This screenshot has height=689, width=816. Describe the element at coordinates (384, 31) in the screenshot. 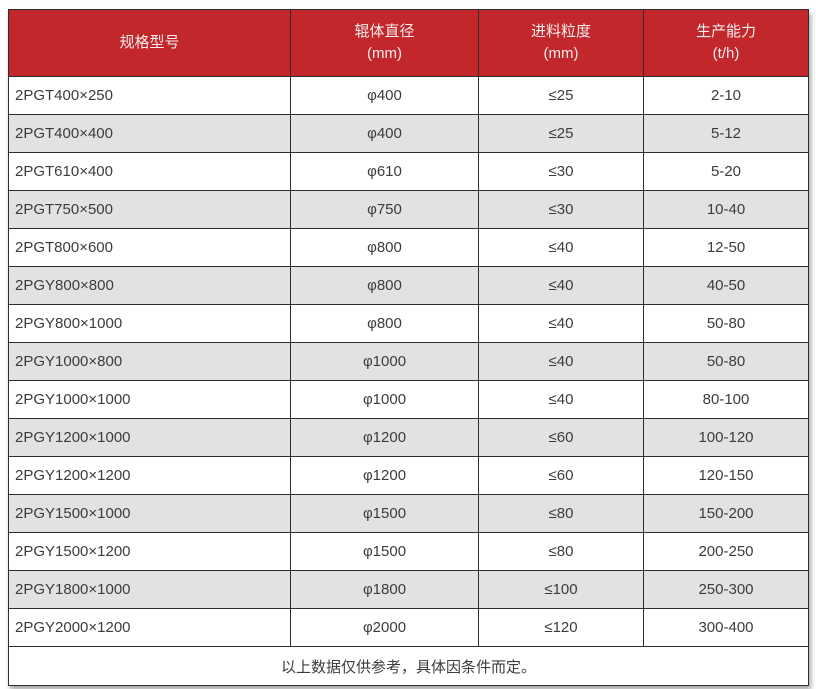

I see `header-label: 辊体直径` at that location.